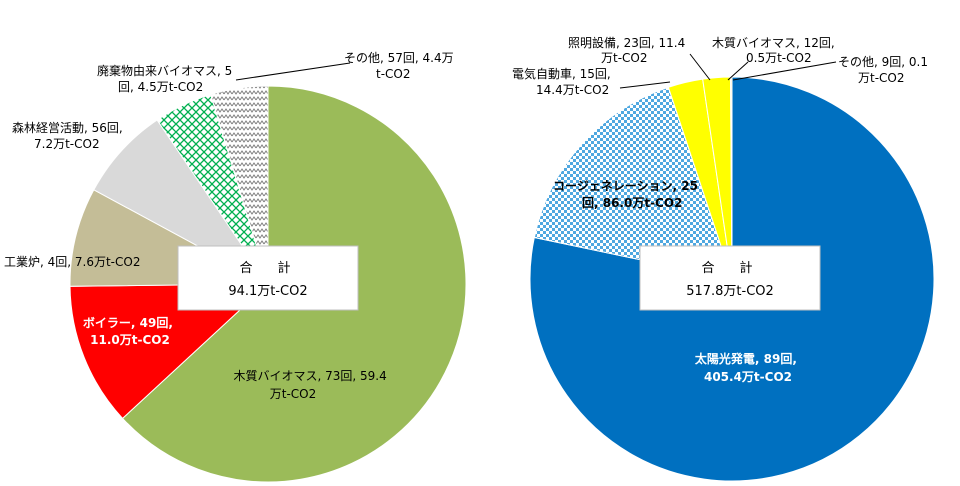  Describe the element at coordinates (730, 291) in the screenshot. I see `right-total-value: 517.8万t-CO2` at that location.